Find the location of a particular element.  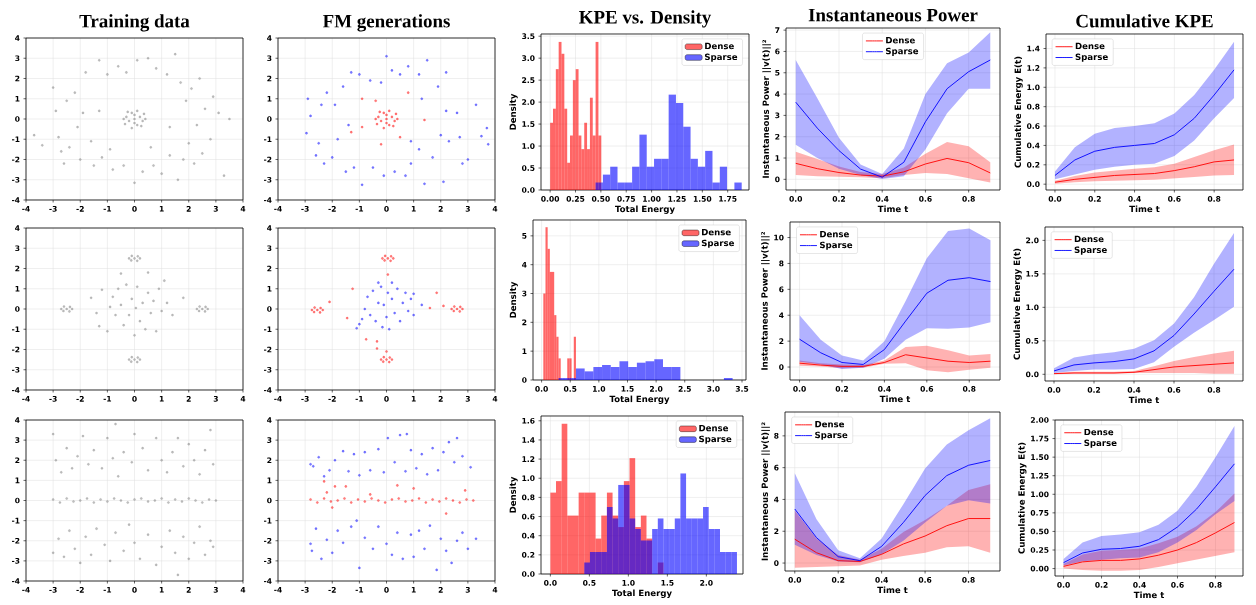

chart-title: Cumulative KPE is located at coordinates (1144, 21).